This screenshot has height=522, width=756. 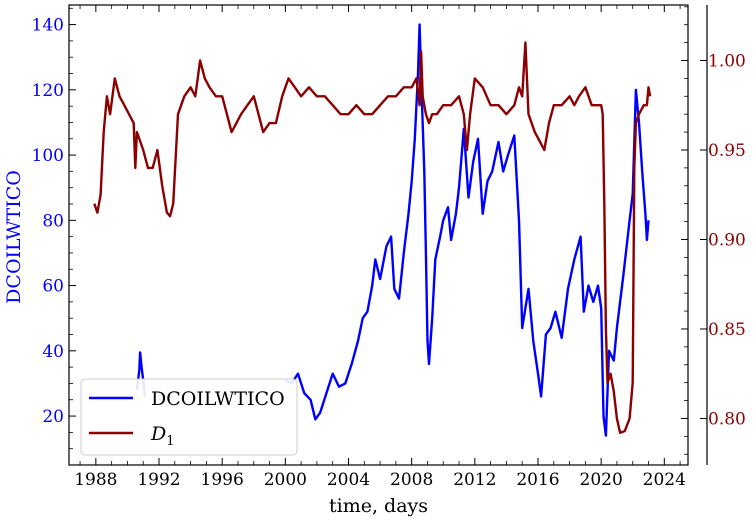 I want to click on x-tick-label: 2012, so click(x=474, y=480).